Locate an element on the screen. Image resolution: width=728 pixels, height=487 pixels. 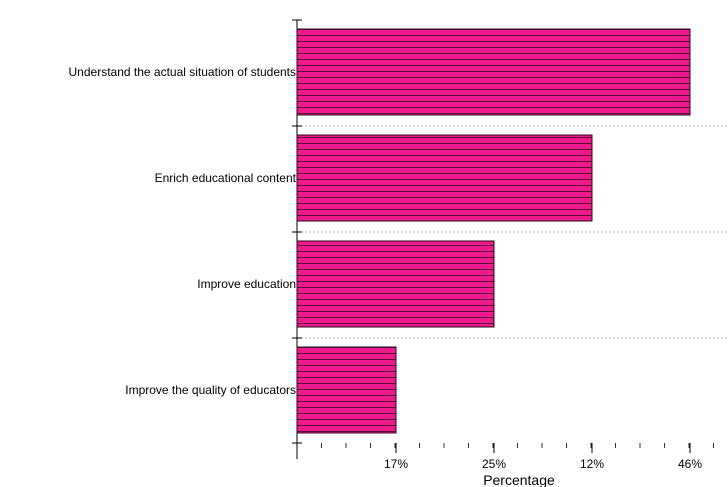
category-label: Enrich educational content is located at coordinates (226, 178).